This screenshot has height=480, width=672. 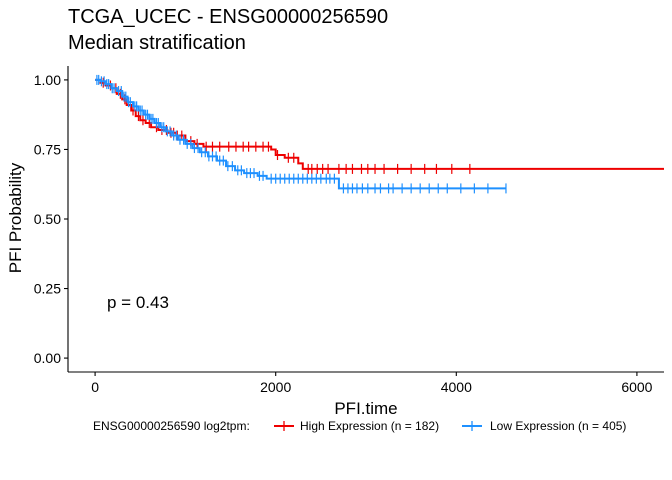 I want to click on y-axis-ticks: 0.00 0.25 0.50 0.75 1.00, so click(x=51, y=219).